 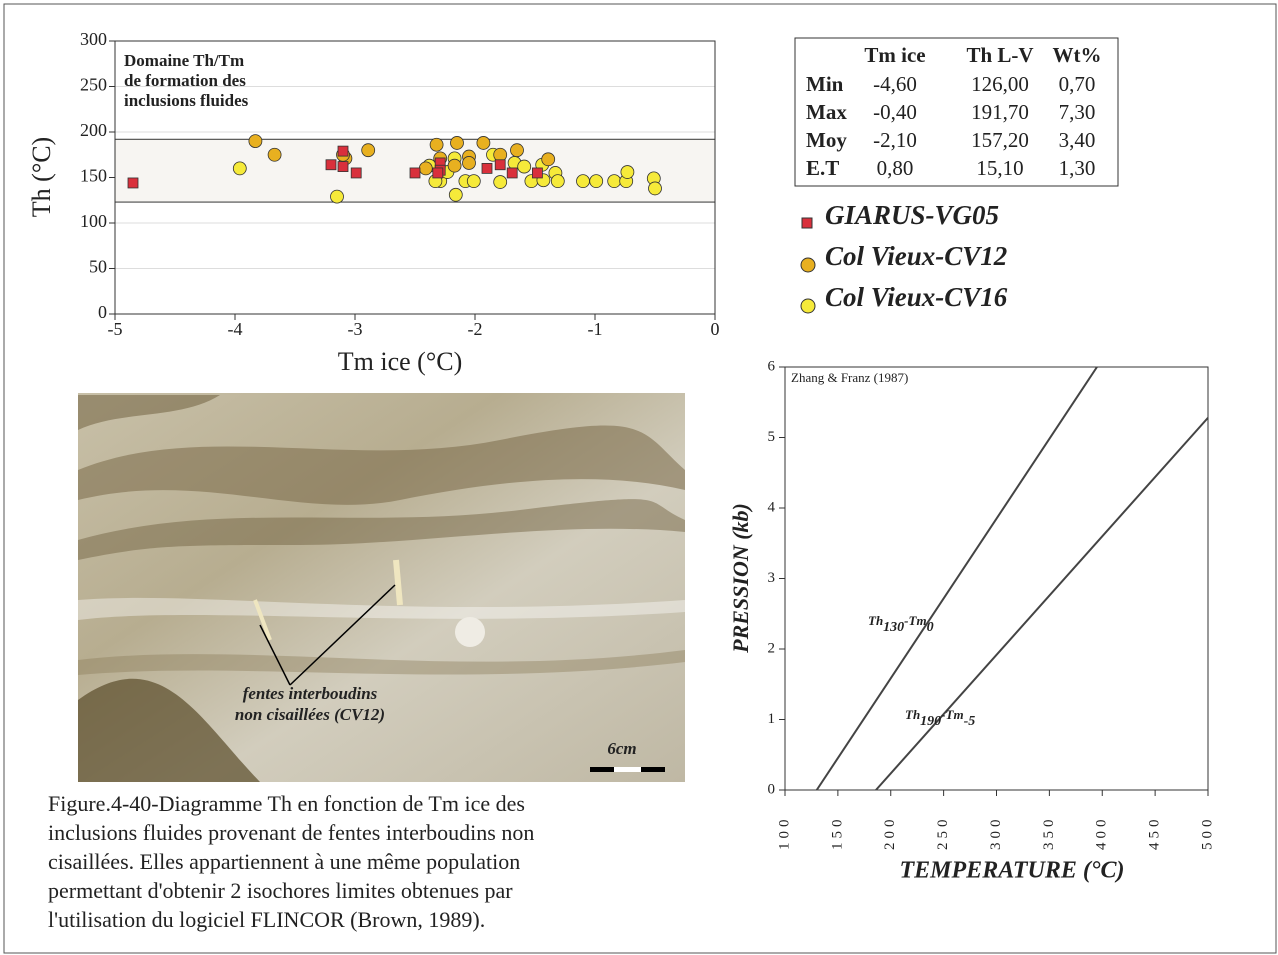 I want to click on x-tick-label: 500, so click(x=1207, y=833).